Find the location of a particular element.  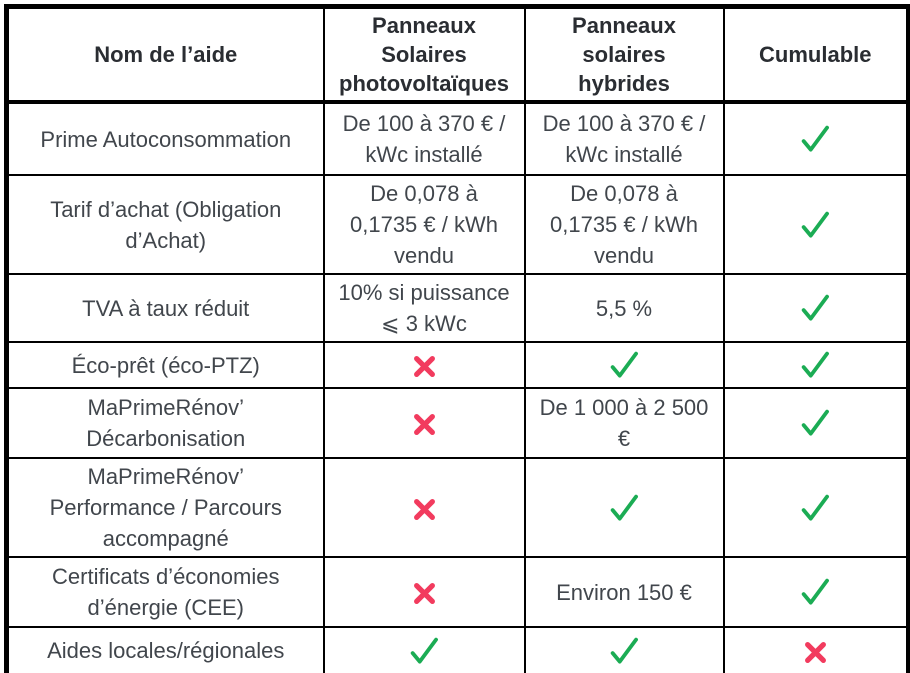

cell-text: Environ 150 € is located at coordinates (624, 592).